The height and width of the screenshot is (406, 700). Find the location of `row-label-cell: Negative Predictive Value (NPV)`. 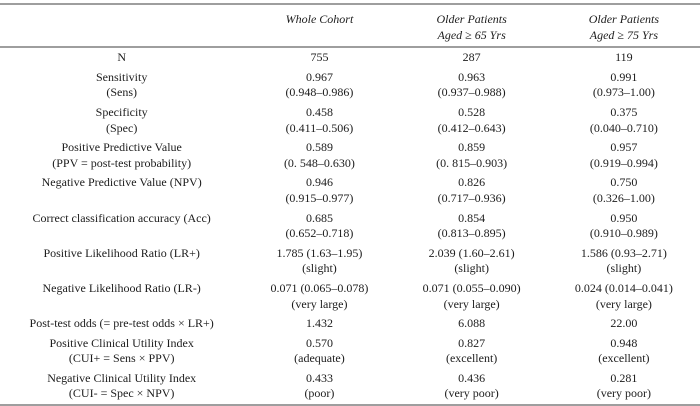

row-label-cell: Negative Predictive Value (NPV) is located at coordinates (121, 190).